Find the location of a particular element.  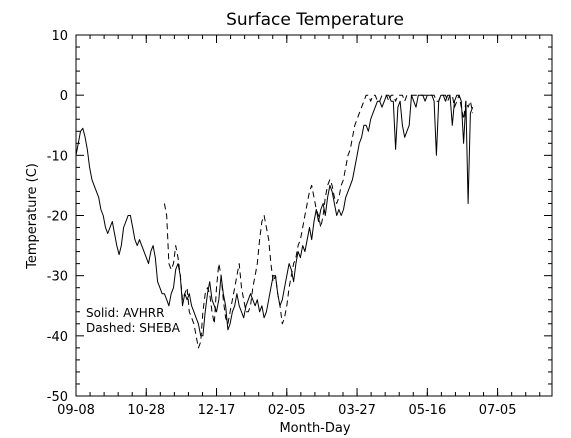

y-tick-label: -40 is located at coordinates (57, 337).